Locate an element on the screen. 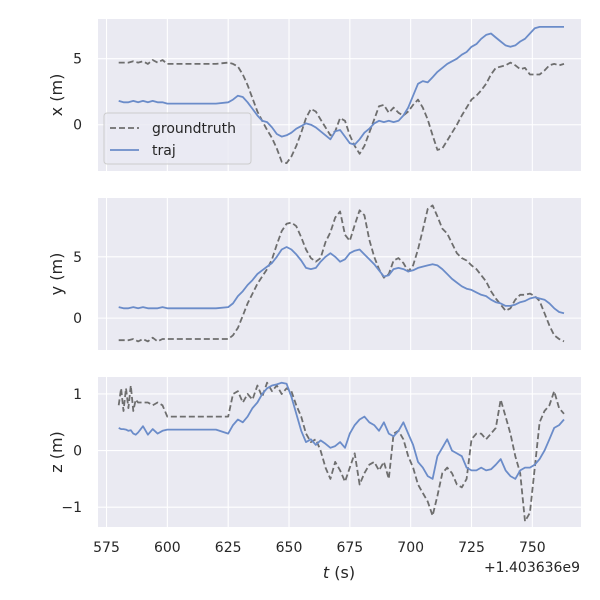 The image size is (600, 600). x-tick-label: 725 is located at coordinates (471, 548).